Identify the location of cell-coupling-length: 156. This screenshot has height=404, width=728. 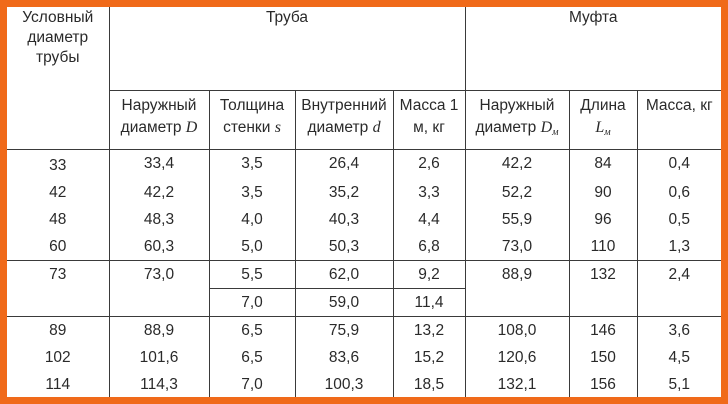
(603, 384).